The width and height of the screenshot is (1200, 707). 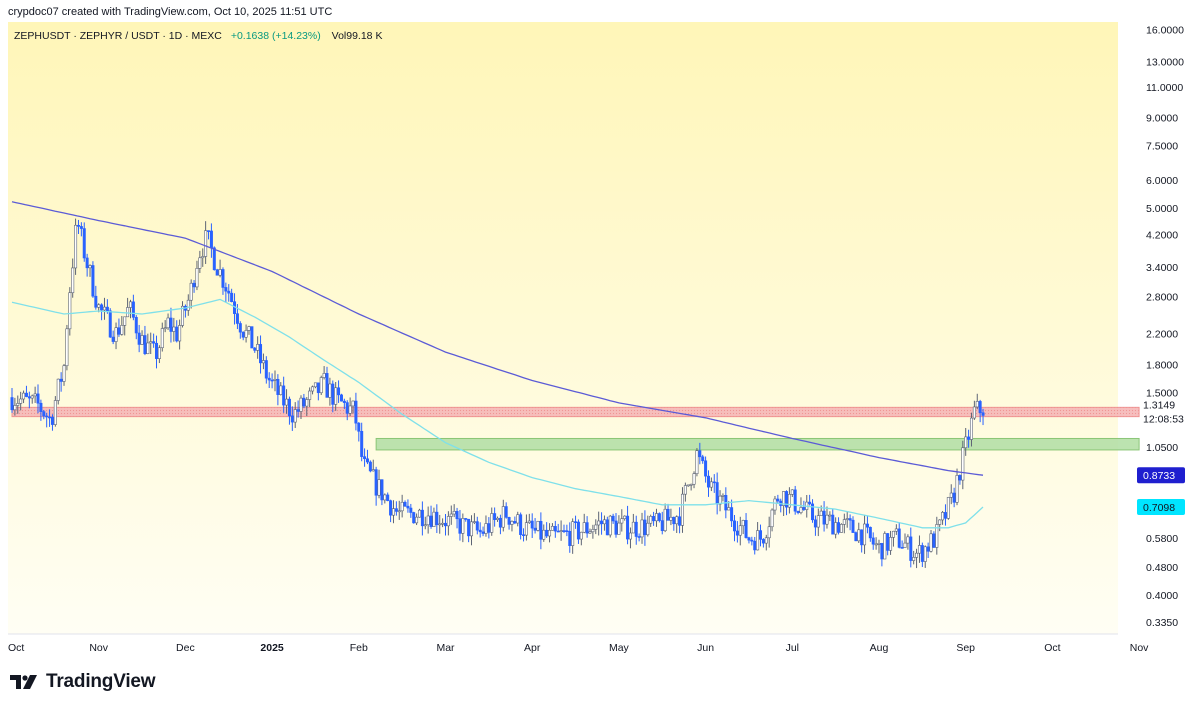 I want to click on support-zone, so click(x=757, y=444).